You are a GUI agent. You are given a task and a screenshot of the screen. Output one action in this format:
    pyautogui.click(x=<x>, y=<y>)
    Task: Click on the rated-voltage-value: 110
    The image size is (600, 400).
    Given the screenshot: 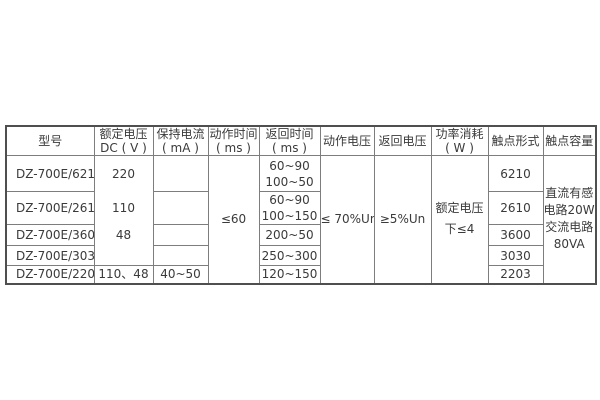 What is the action you would take?
    pyautogui.click(x=123, y=207)
    